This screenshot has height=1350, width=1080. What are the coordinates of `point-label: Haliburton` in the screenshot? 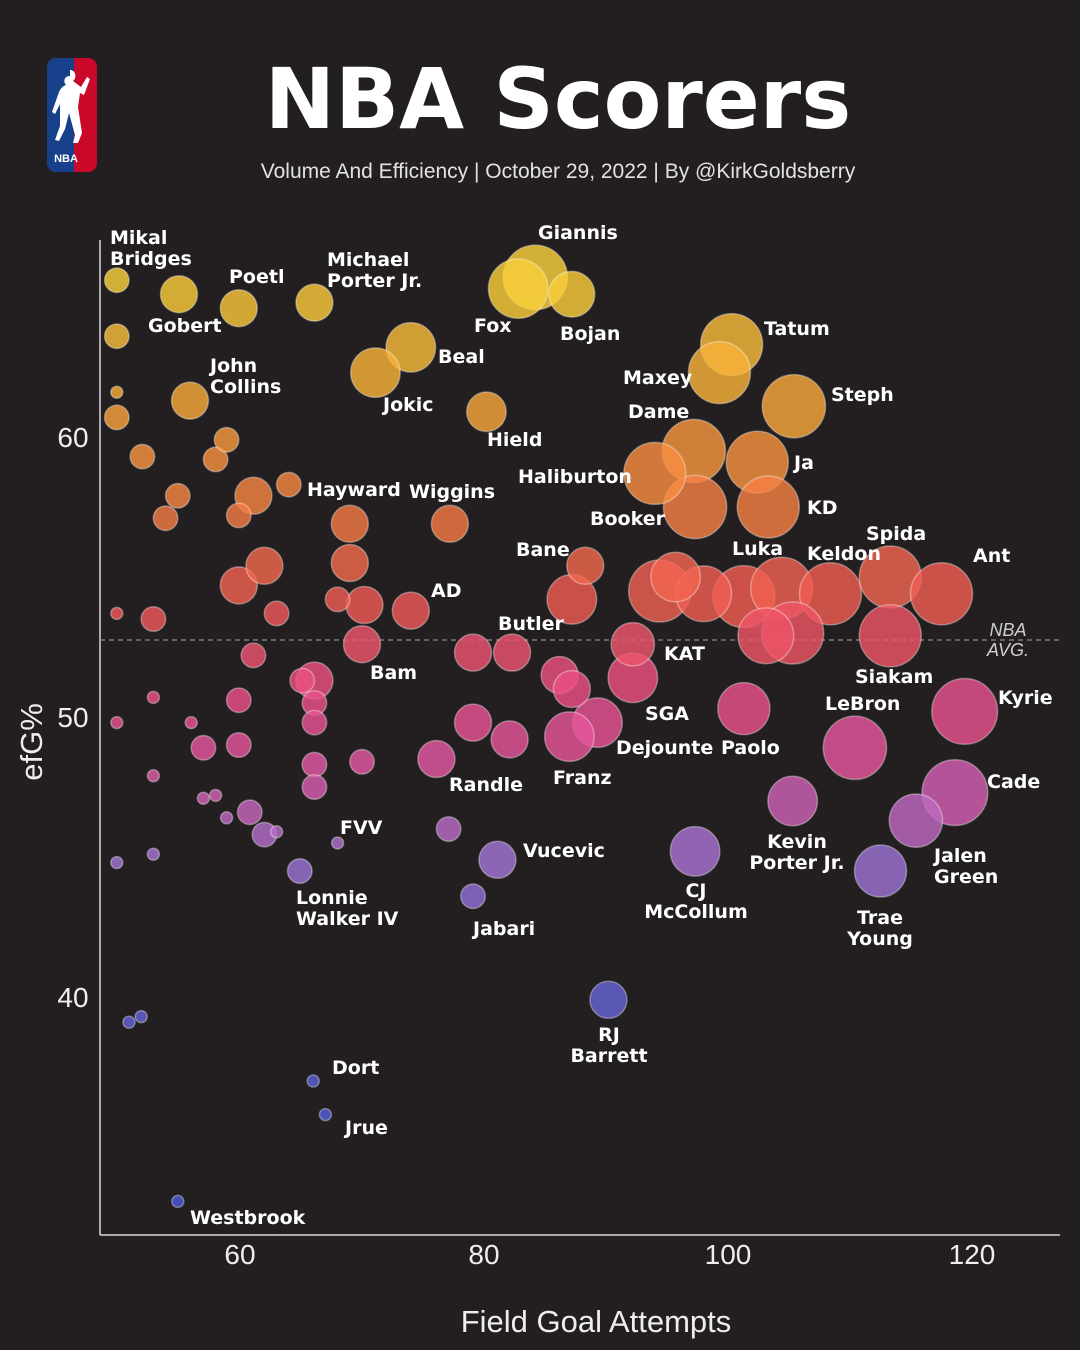 It's located at (575, 477).